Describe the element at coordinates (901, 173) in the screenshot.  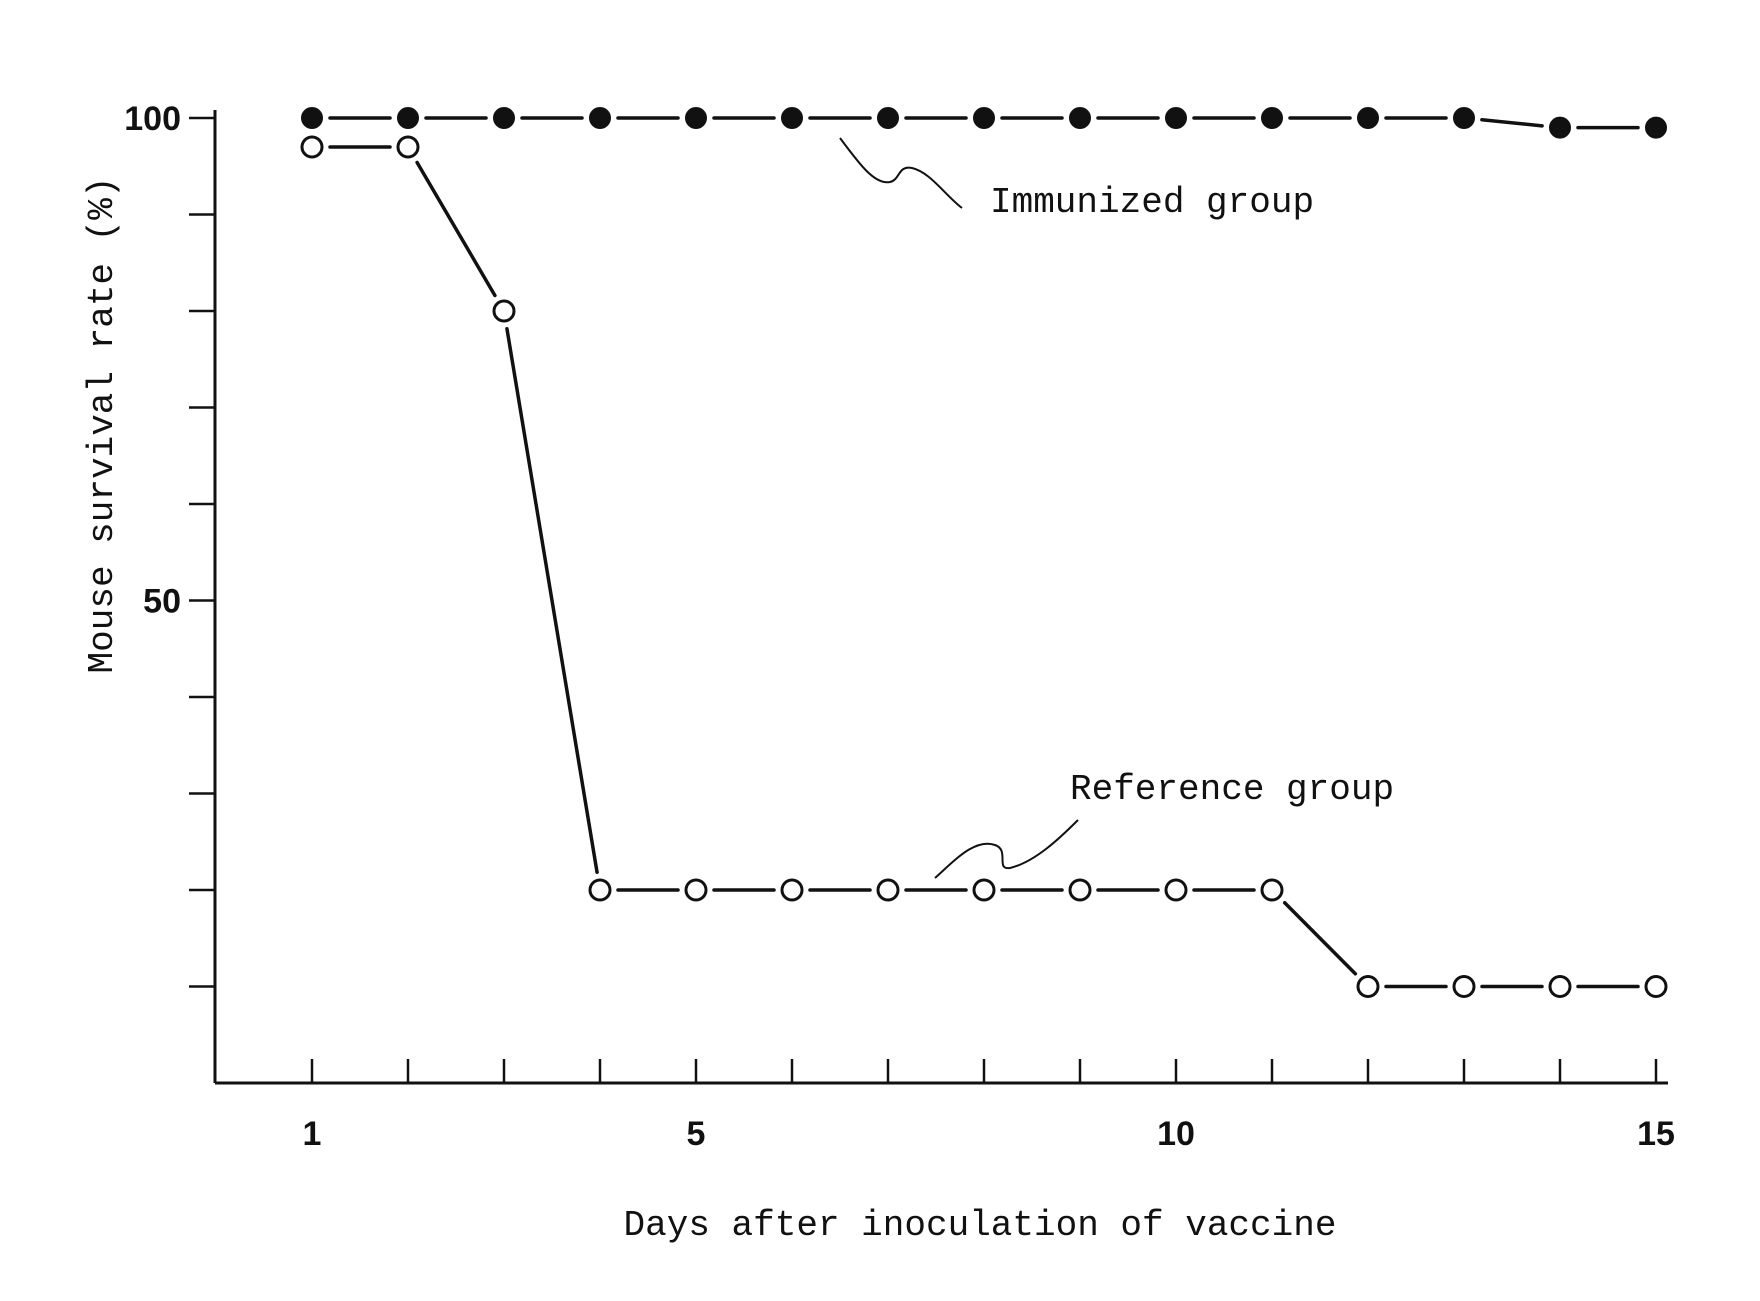
I see `immunized-group-leader` at that location.